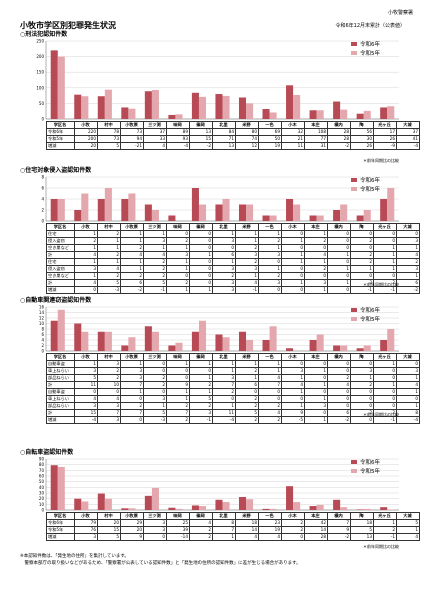 Image resolution: width=425 pixels, height=602 pixels. I want to click on table-header-cell: 光ヶ丘, so click(385, 125).